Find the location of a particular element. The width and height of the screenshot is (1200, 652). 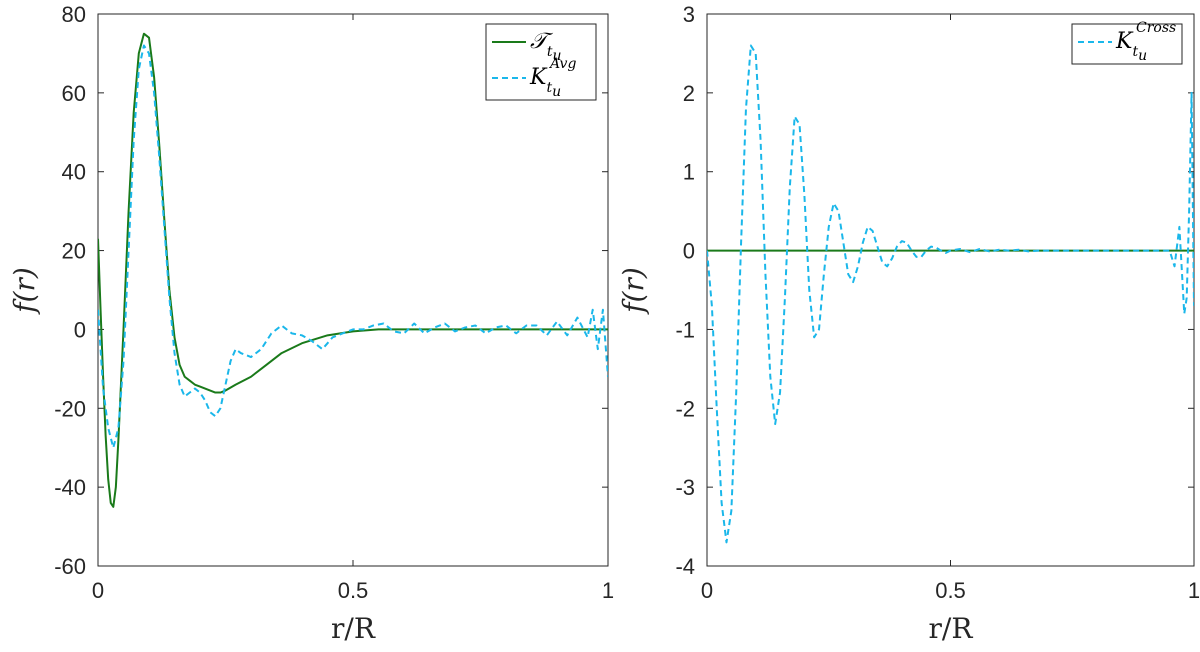

y-tick-label: 40 is located at coordinates (74, 172).